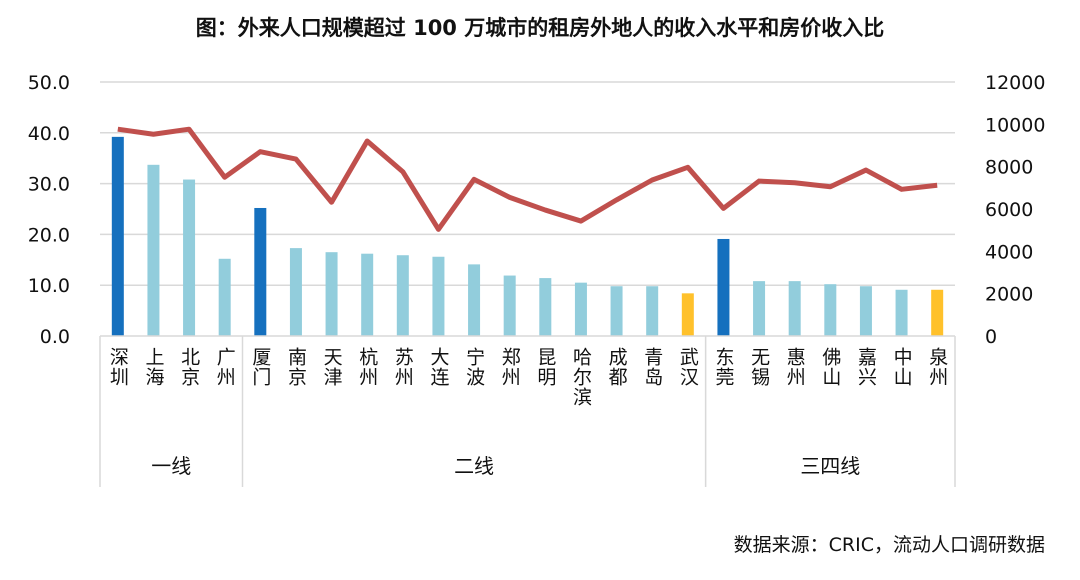 Image resolution: width=1080 pixels, height=580 pixels. I want to click on category-label: 杭州, so click(367, 367).